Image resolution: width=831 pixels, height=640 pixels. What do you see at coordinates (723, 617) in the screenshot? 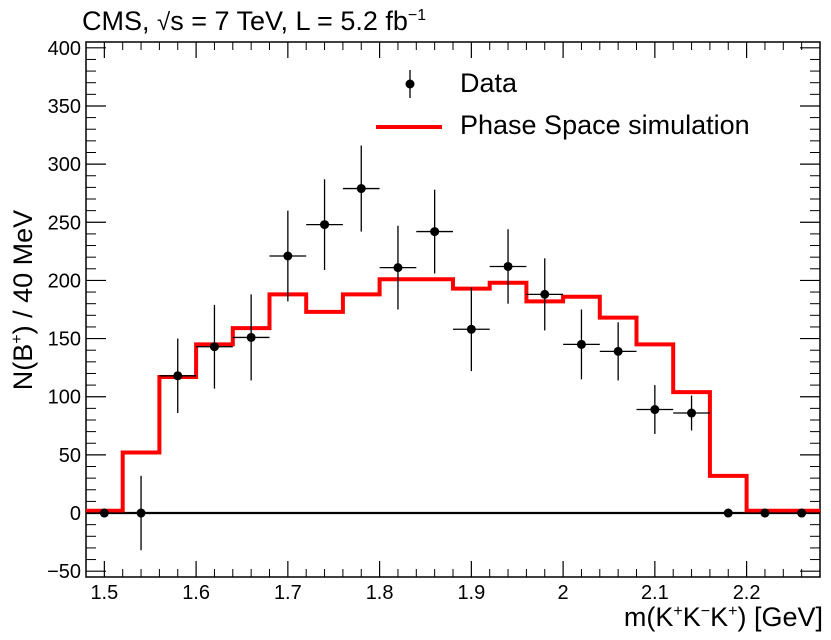
I see `x-axis-label: m(K+K−K+) [GeV]` at bounding box center [723, 617].